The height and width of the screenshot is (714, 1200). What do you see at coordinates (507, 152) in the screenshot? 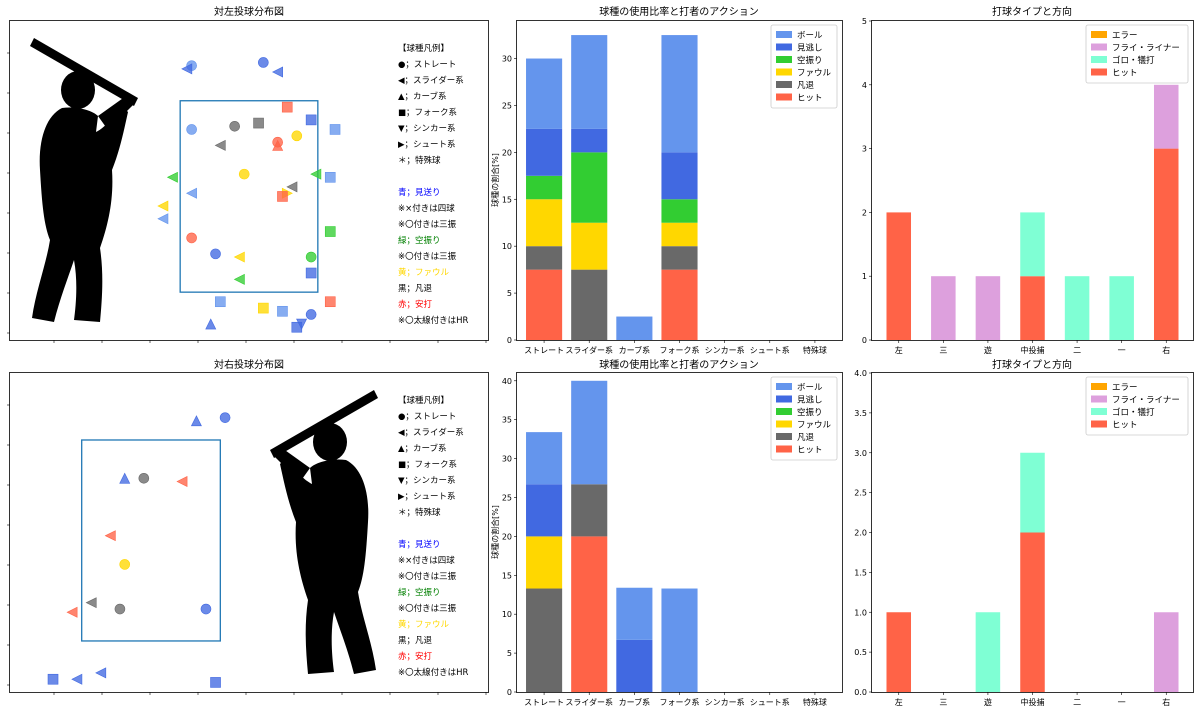
I see `y-tick-label: 20` at bounding box center [507, 152].